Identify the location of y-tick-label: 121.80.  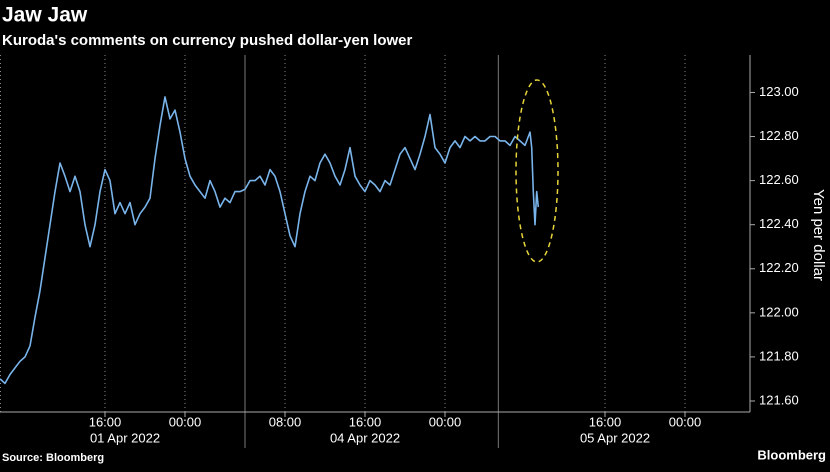
(779, 355).